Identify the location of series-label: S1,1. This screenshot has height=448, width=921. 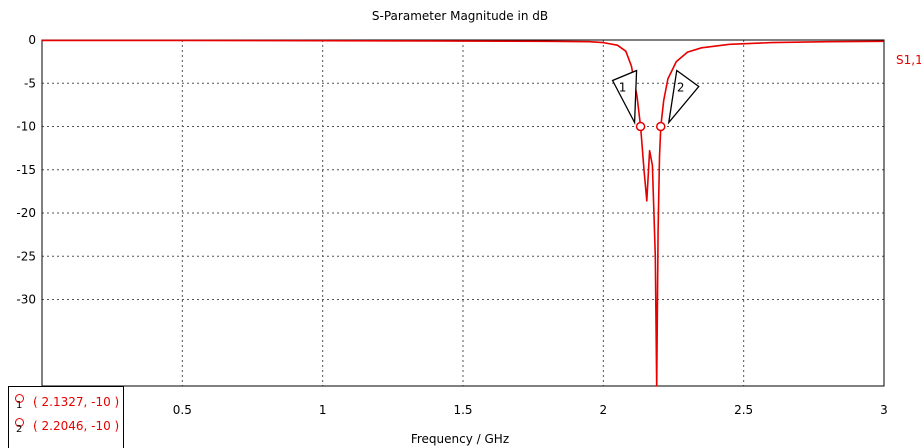
(908, 60).